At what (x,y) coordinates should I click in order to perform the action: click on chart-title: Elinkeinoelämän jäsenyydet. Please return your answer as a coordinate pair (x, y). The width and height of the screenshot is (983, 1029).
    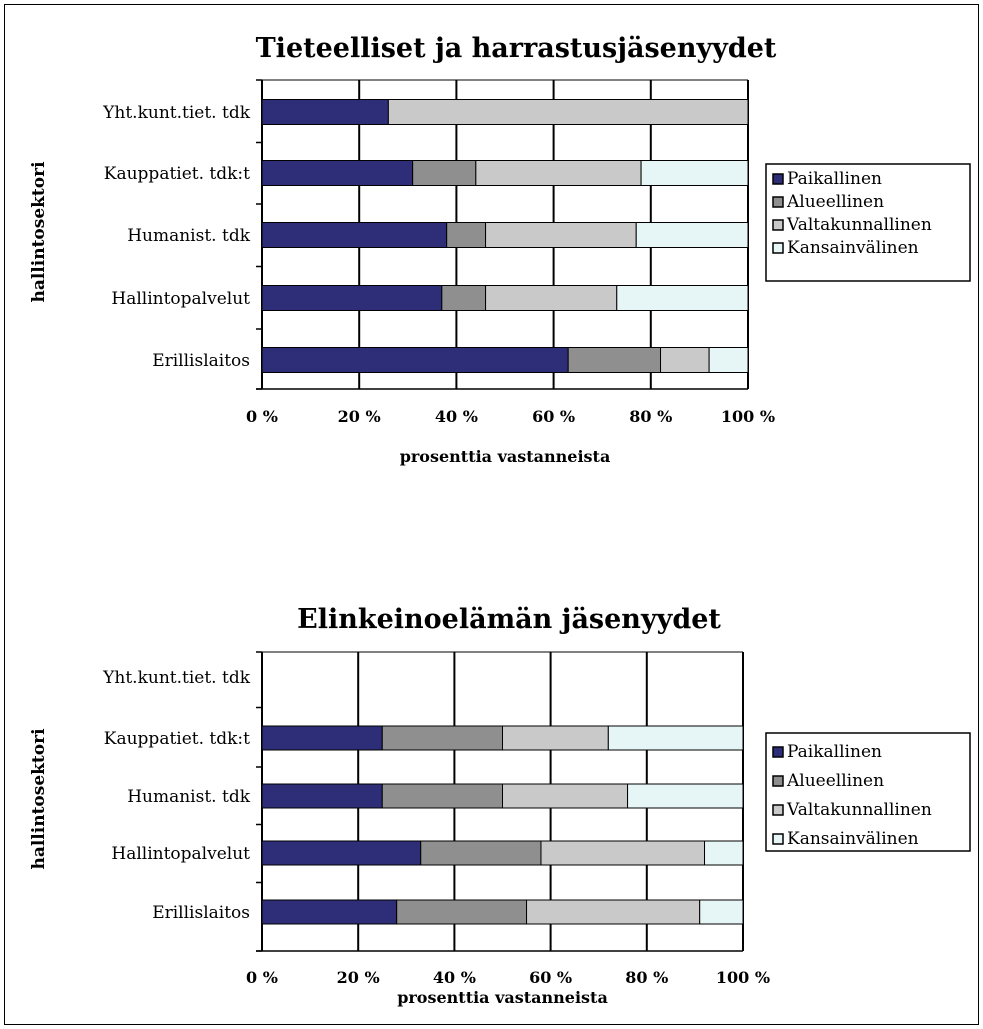
    Looking at the image, I should click on (509, 619).